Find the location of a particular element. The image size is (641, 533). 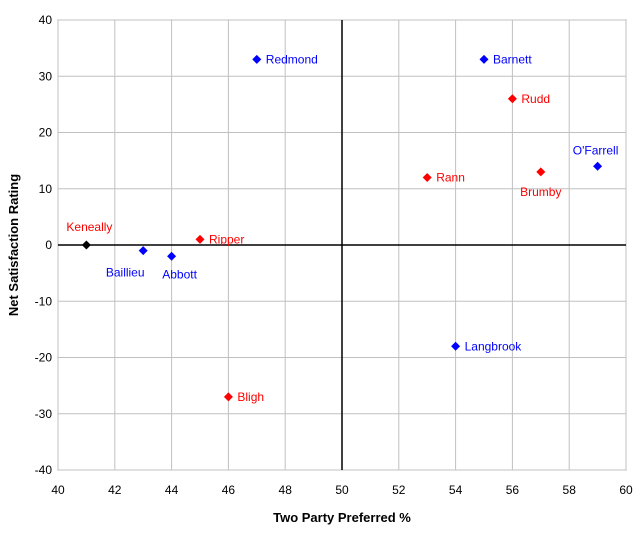

data-point-label: Abbott is located at coordinates (179, 274).